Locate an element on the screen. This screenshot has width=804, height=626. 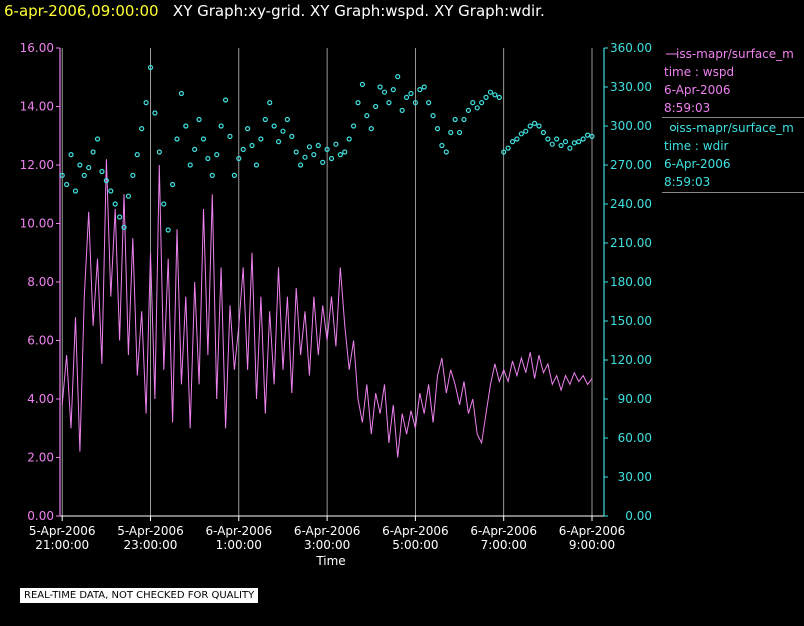
left-tick-label: 10.00 is located at coordinates (37, 224).